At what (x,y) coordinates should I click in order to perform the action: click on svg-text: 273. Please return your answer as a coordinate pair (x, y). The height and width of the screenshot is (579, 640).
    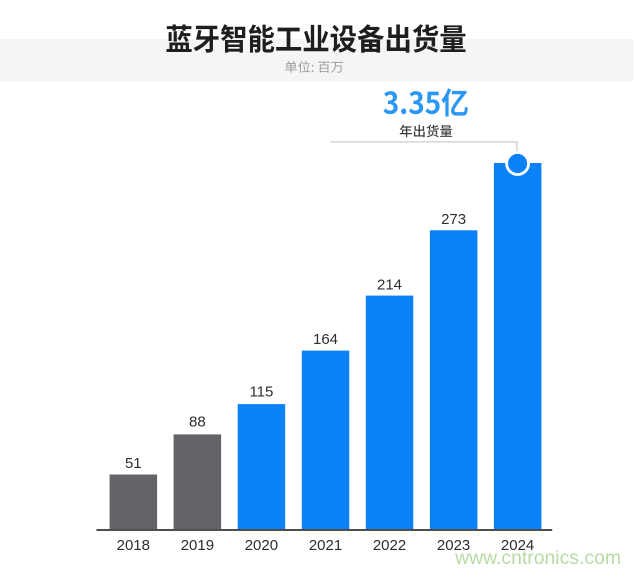
    Looking at the image, I should click on (453, 219).